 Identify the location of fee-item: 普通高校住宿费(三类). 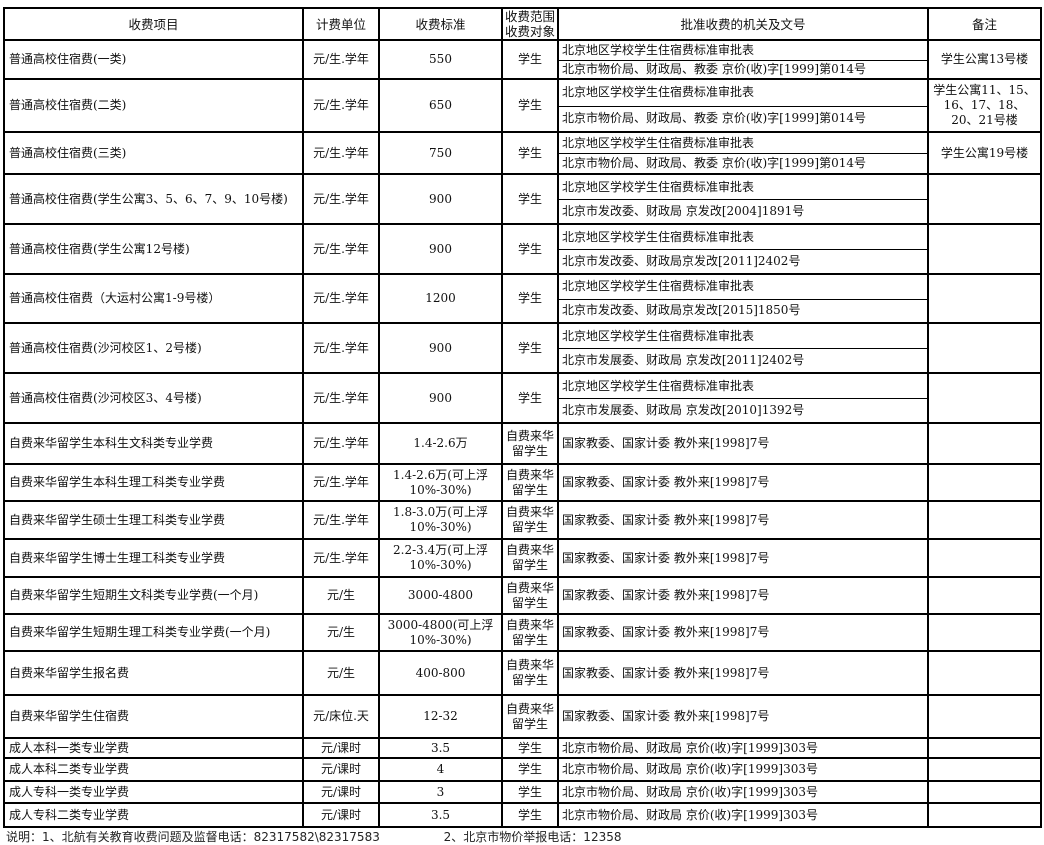
(153, 153).